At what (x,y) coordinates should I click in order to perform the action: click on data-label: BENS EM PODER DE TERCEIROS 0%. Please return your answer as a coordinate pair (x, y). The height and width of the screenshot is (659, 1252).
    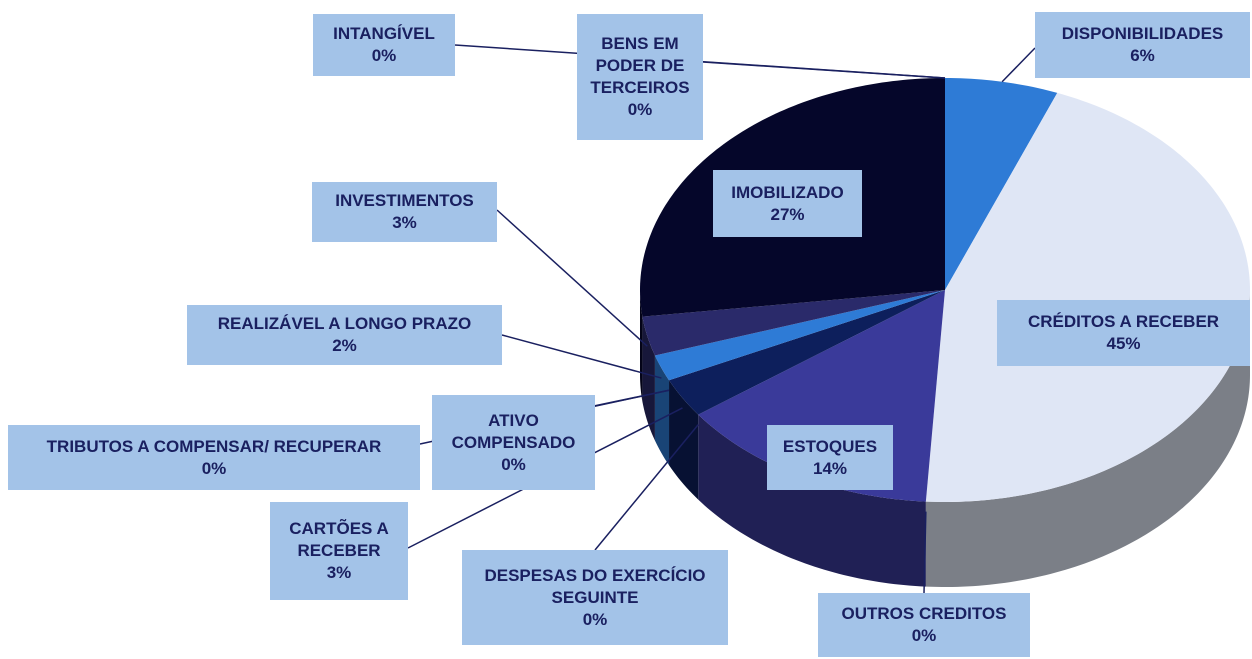
    Looking at the image, I should click on (640, 77).